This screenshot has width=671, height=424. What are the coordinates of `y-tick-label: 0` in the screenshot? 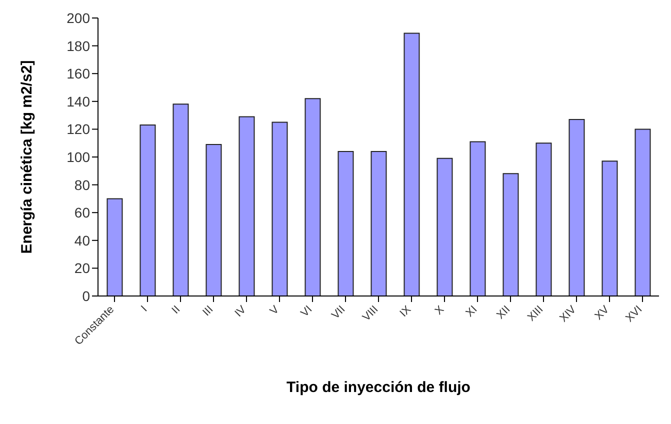 It's located at (86, 296).